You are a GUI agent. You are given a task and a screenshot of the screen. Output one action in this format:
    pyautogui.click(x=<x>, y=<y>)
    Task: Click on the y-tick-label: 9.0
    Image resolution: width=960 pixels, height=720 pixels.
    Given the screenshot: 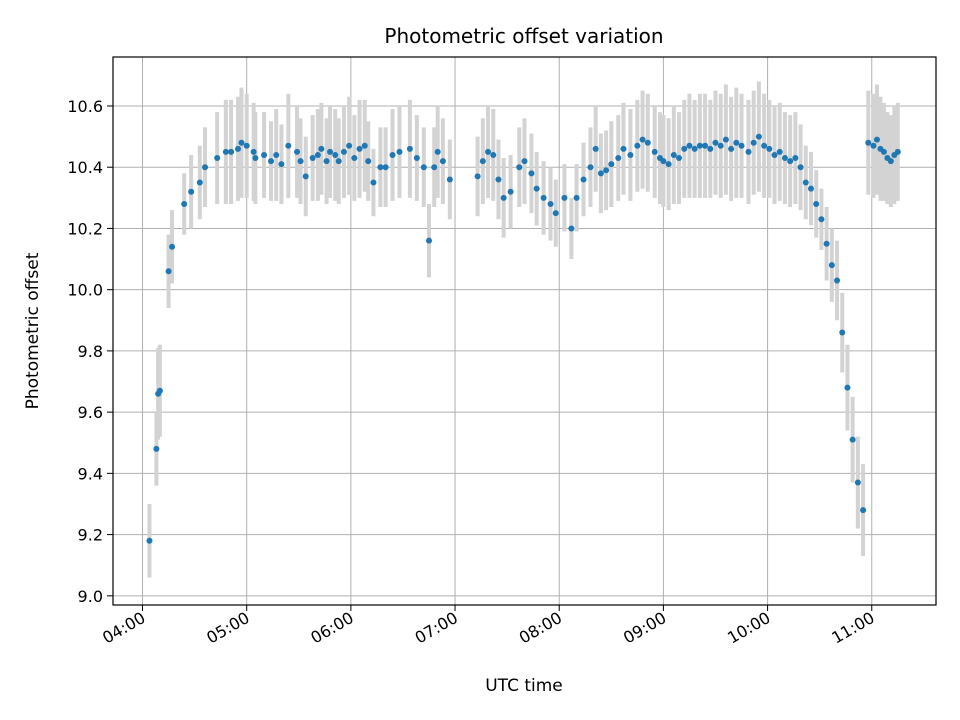 What is the action you would take?
    pyautogui.click(x=90, y=596)
    